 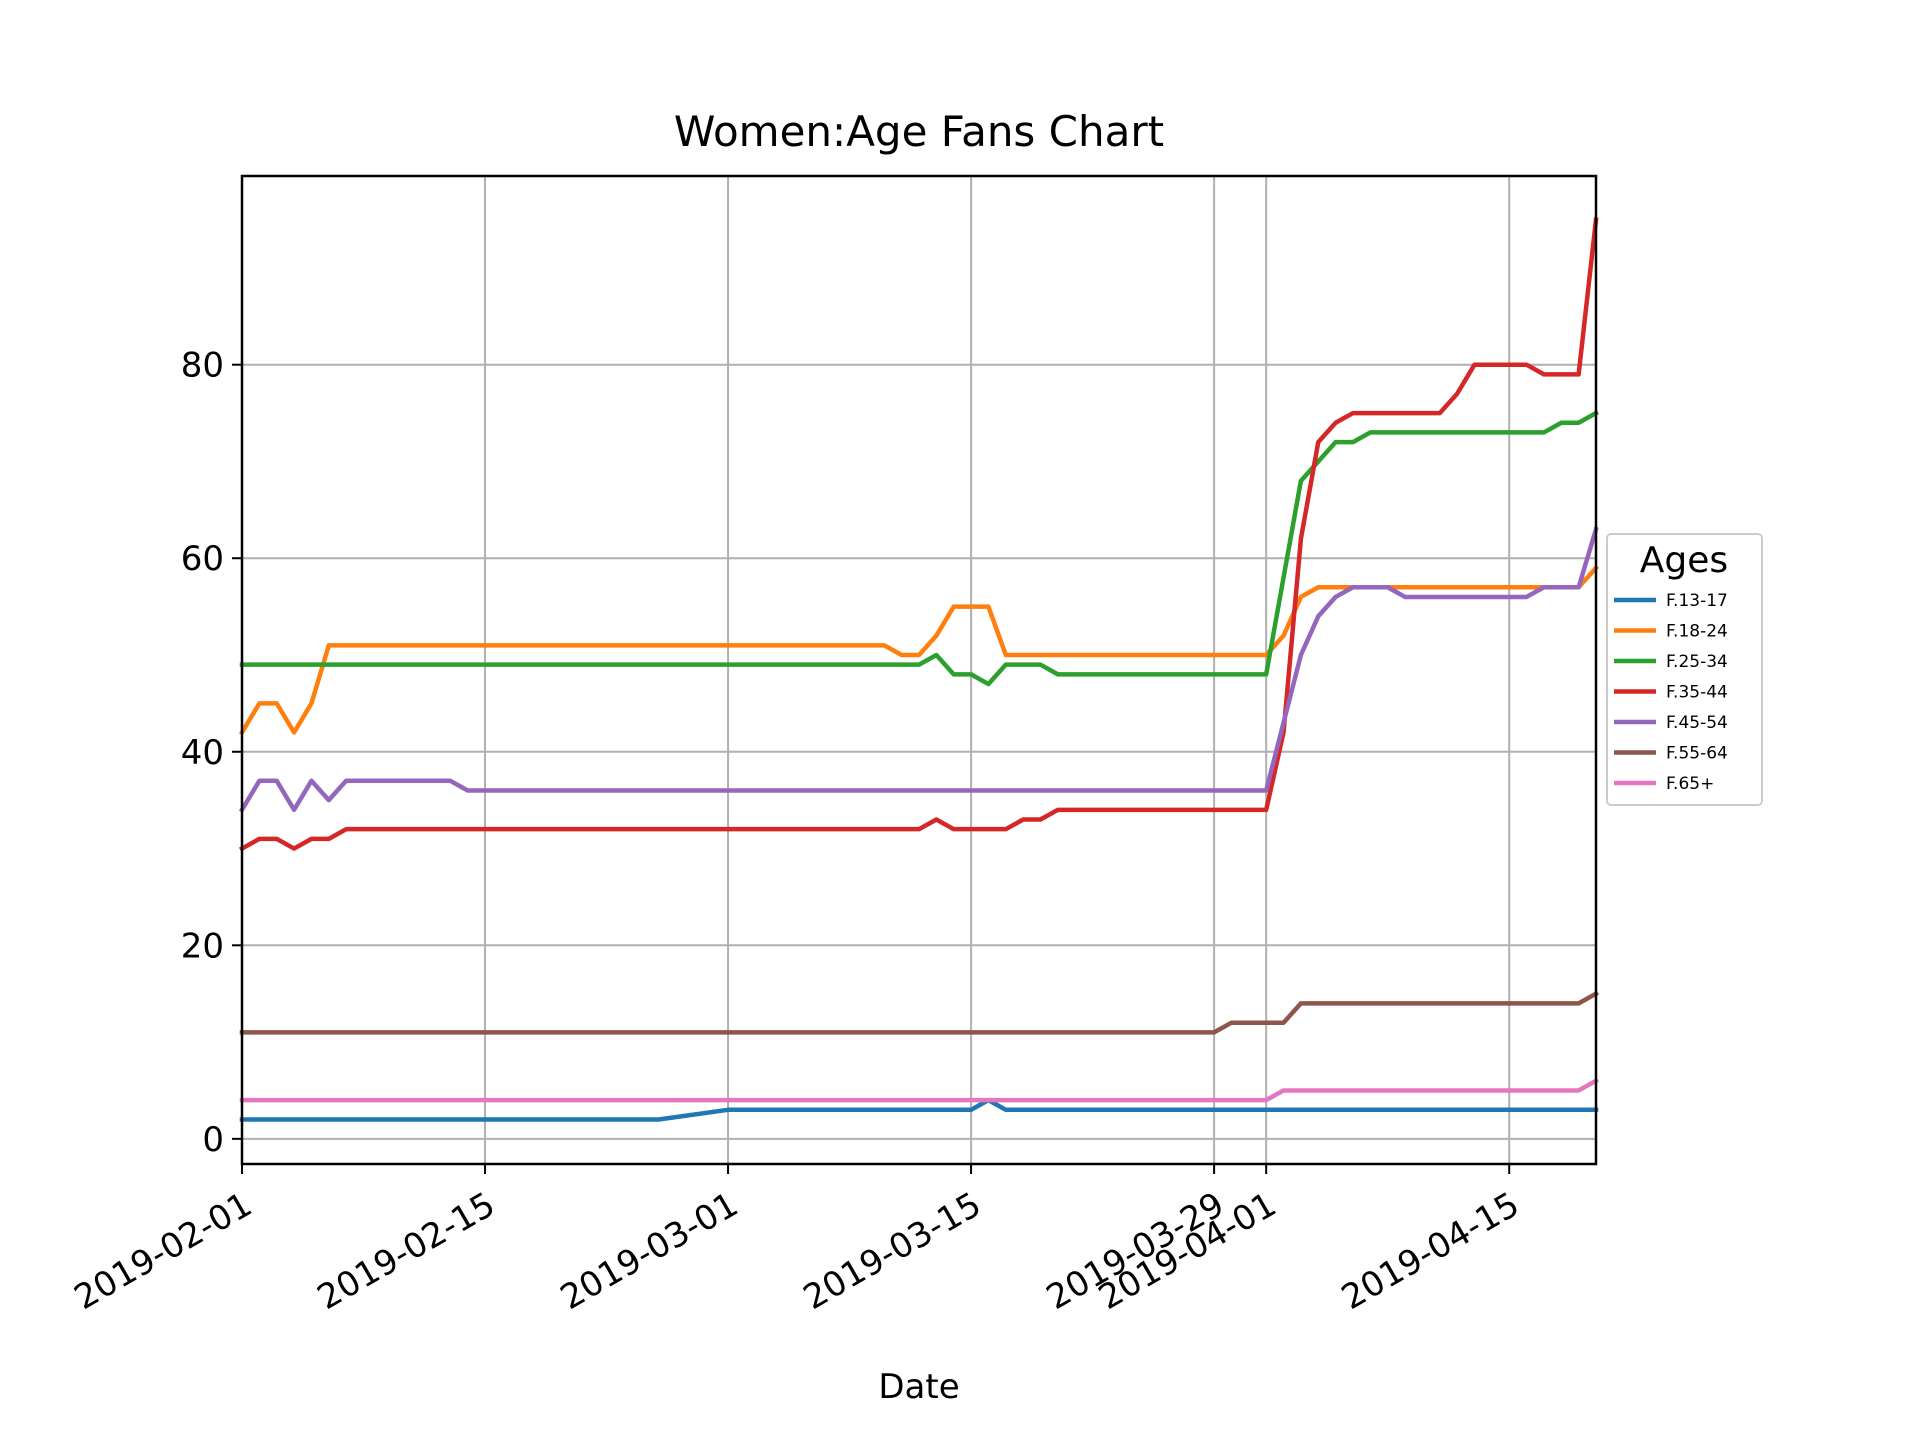 What do you see at coordinates (1697, 632) in the screenshot?
I see `legend-label: F.18-24` at bounding box center [1697, 632].